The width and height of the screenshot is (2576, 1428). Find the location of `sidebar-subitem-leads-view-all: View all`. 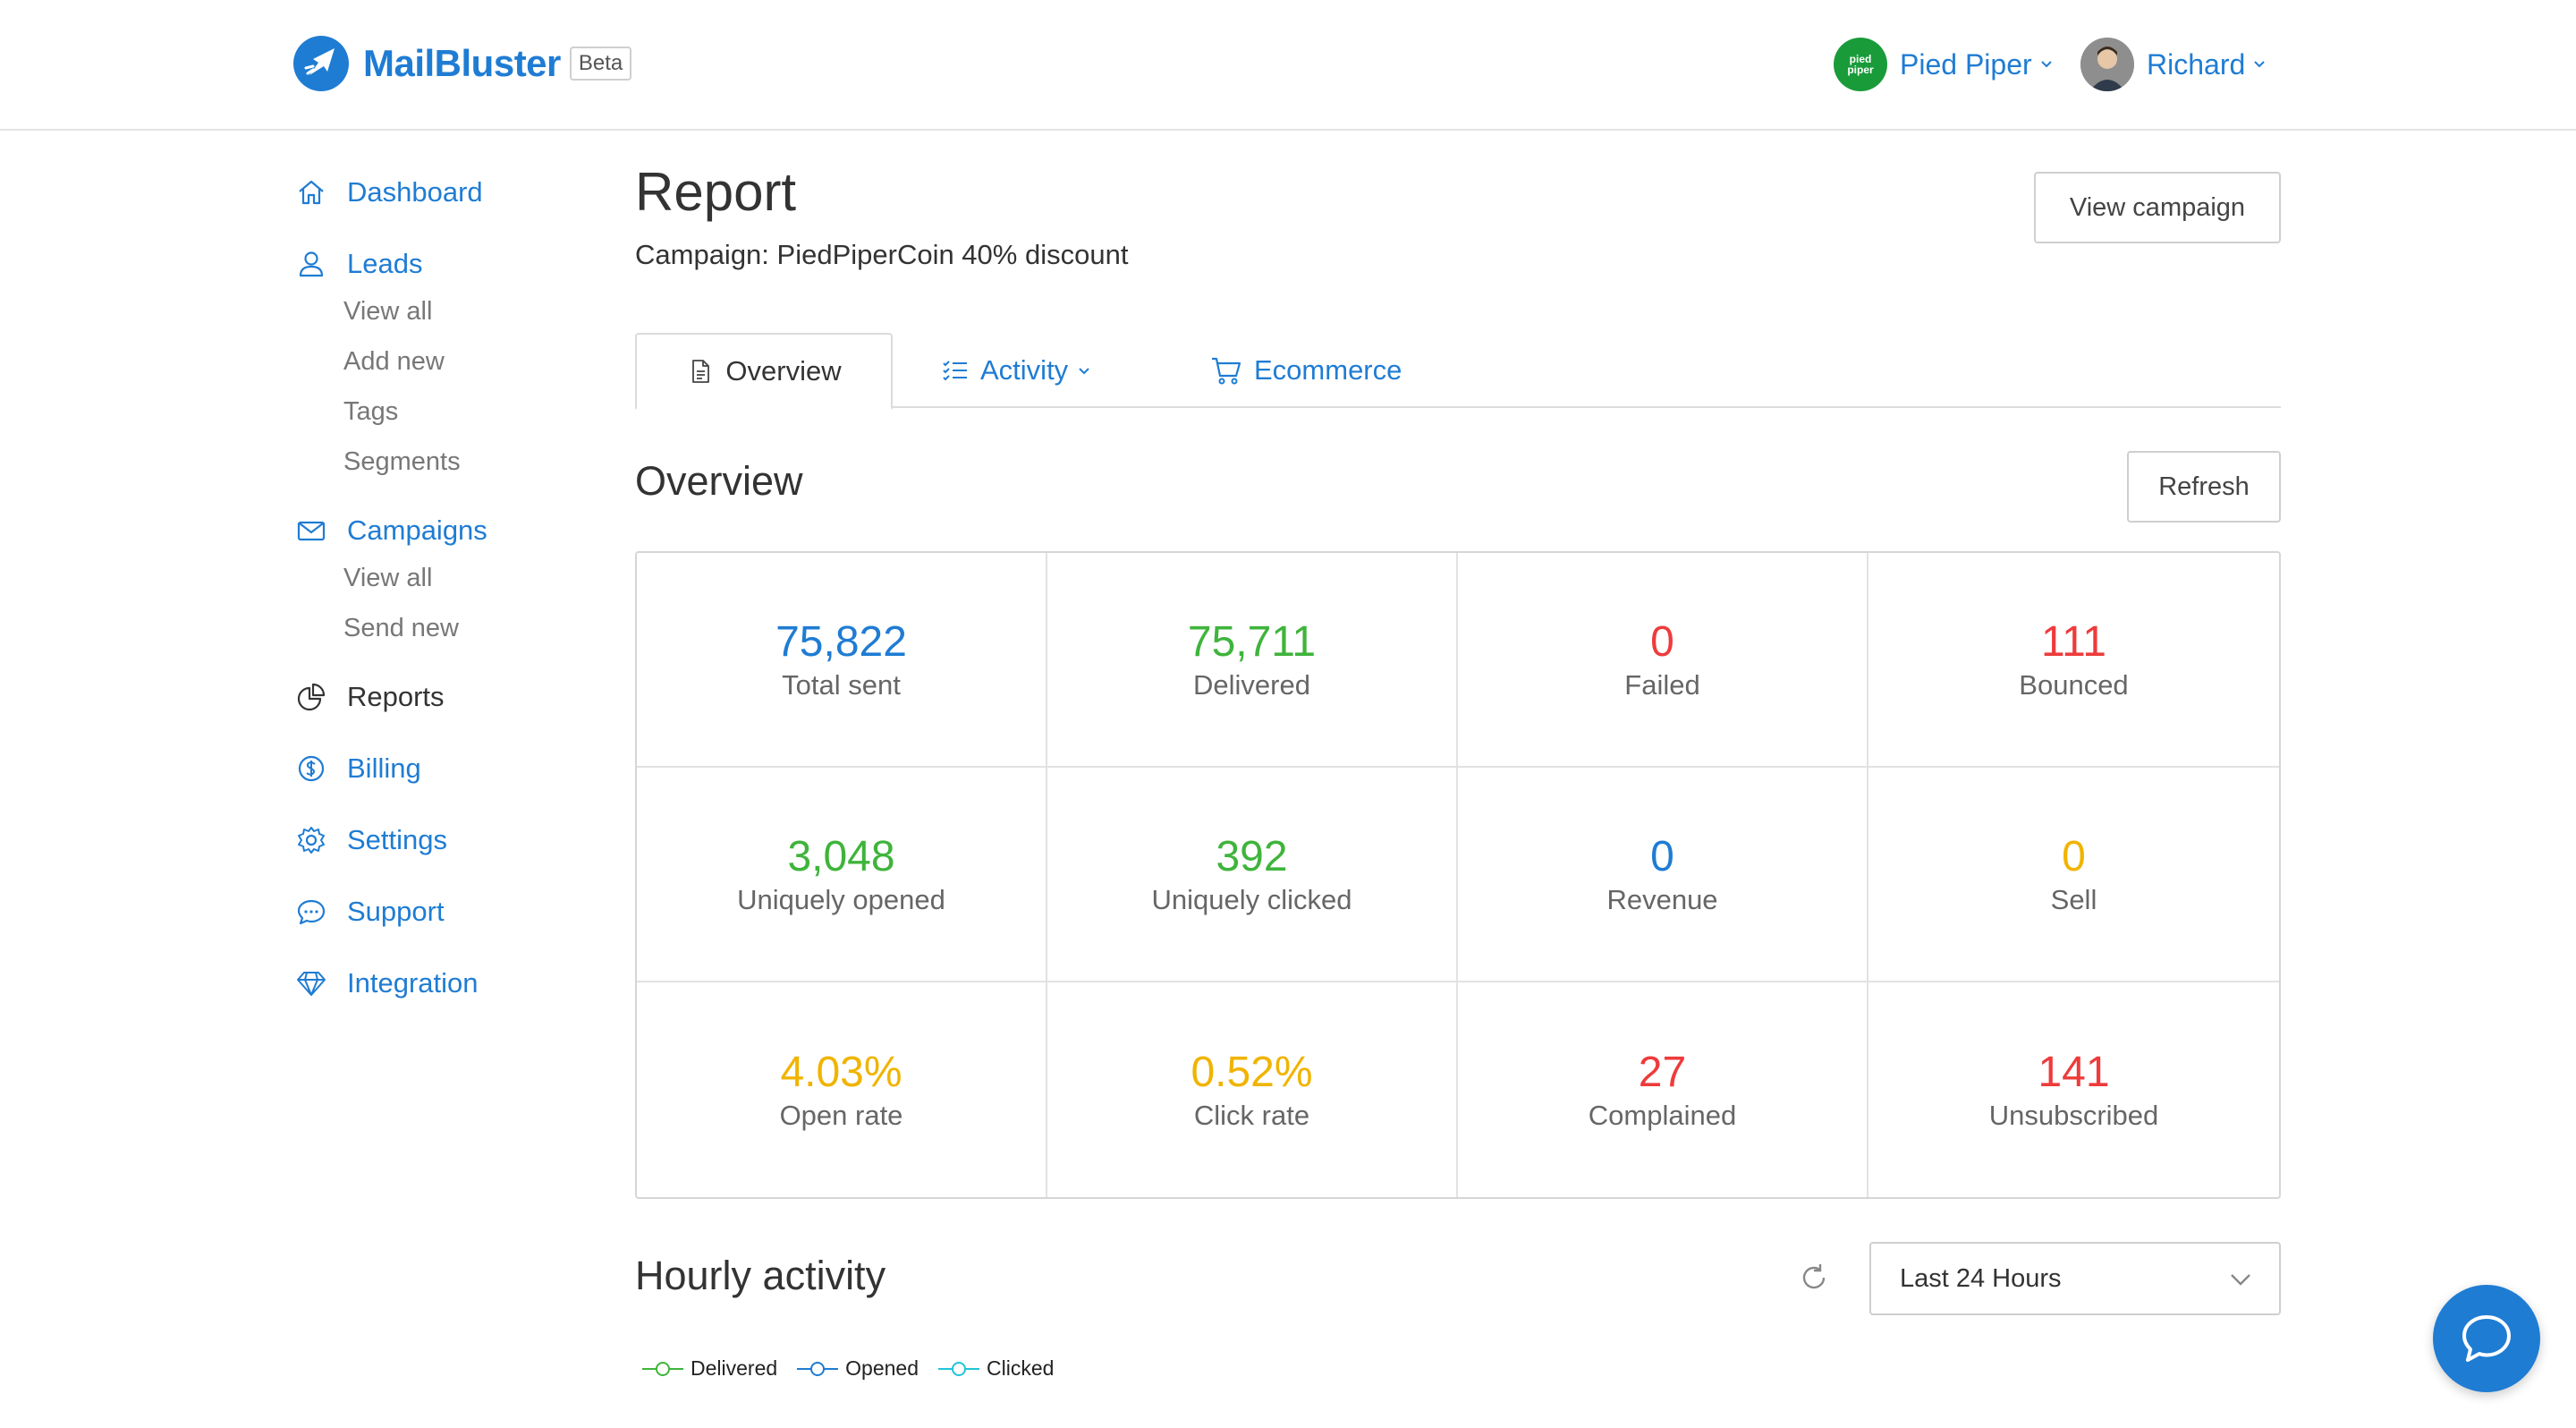

sidebar-subitem-leads-view-all: View all is located at coordinates (388, 311).